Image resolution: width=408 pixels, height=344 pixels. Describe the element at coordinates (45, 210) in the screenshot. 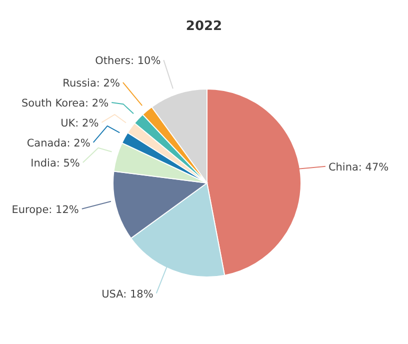

I see `slice-label: Europe: 12%` at that location.